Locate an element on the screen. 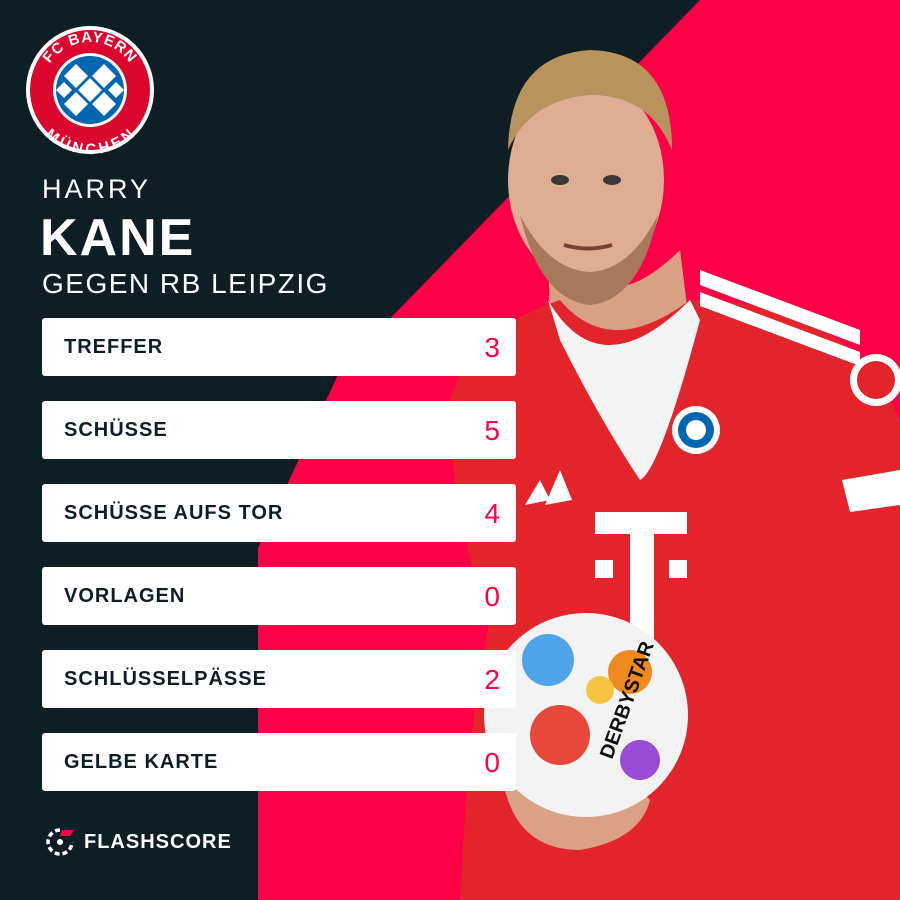  flashscore-brand: FLASHSCORE is located at coordinates (138, 842).